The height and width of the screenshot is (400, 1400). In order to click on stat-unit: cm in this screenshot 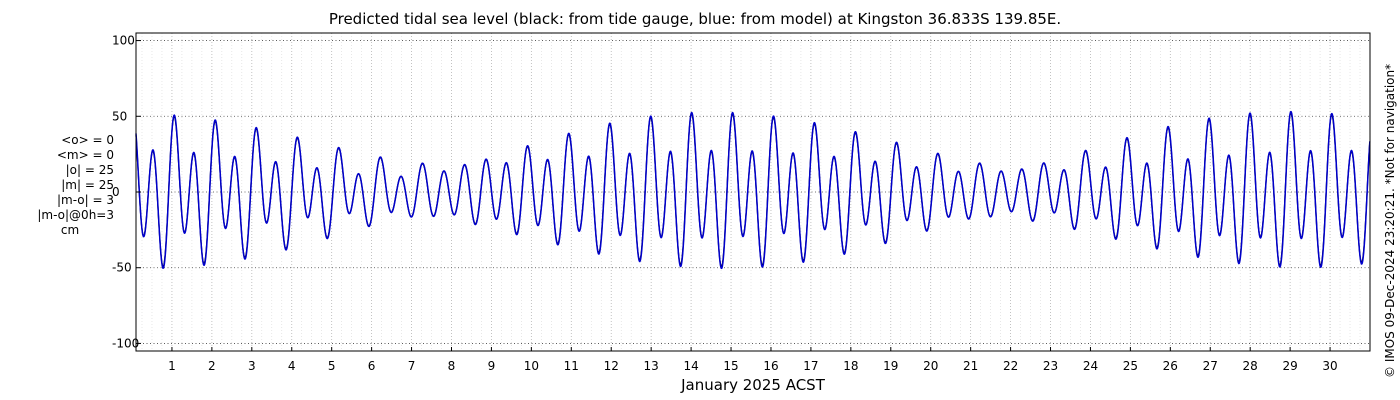, I will do `click(70, 230)`.